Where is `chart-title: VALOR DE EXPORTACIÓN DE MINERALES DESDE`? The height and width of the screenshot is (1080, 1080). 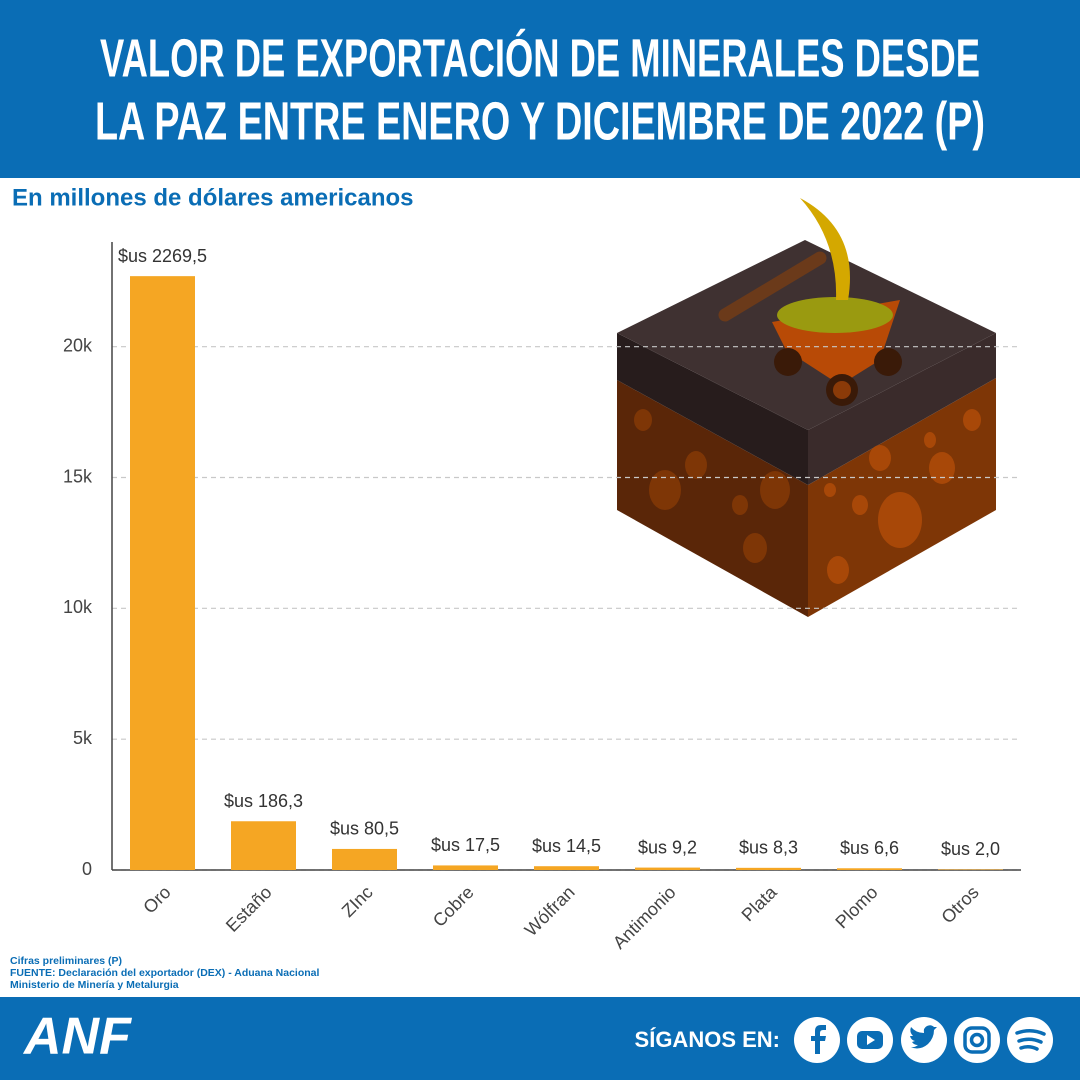
chart-title: VALOR DE EXPORTACIÓN DE MINERALES DESDE is located at coordinates (540, 58).